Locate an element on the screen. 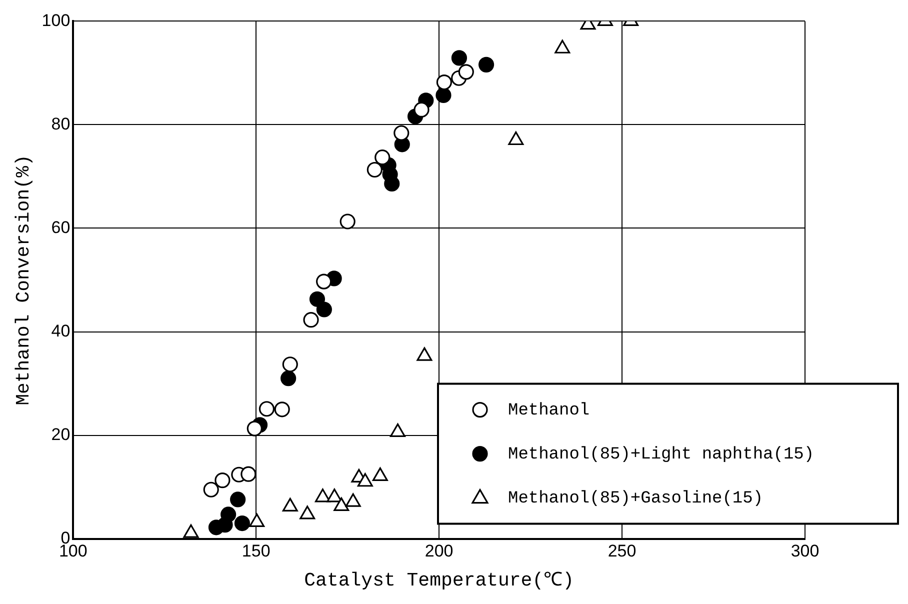  legend-label: Methanol is located at coordinates (549, 410).